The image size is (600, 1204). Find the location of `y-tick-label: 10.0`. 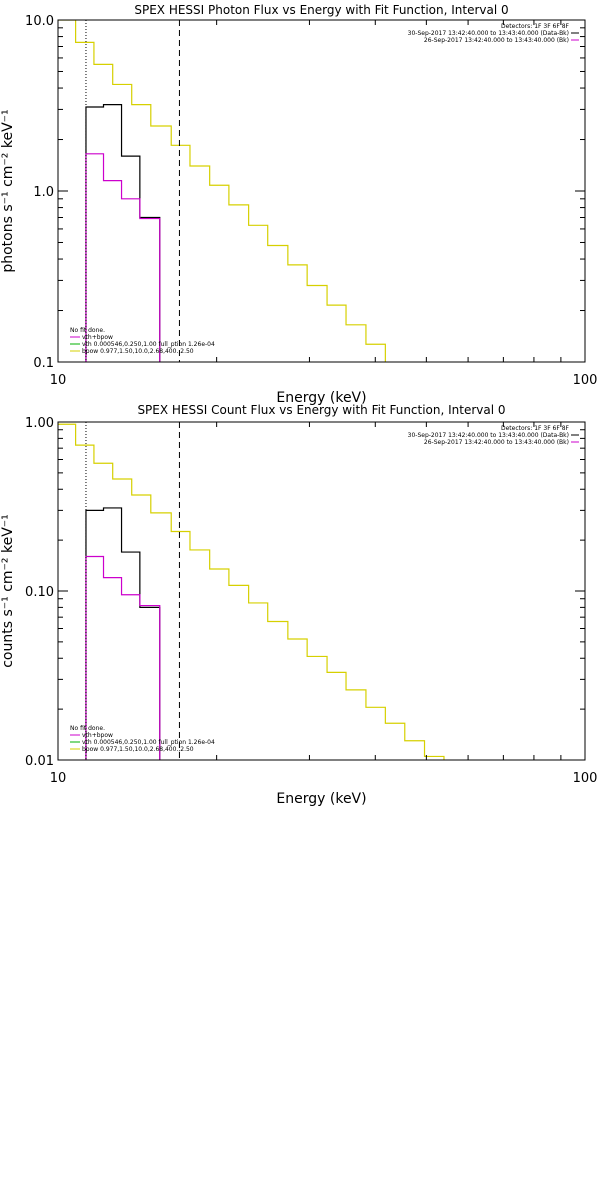

y-tick-label: 10.0 is located at coordinates (39, 21).